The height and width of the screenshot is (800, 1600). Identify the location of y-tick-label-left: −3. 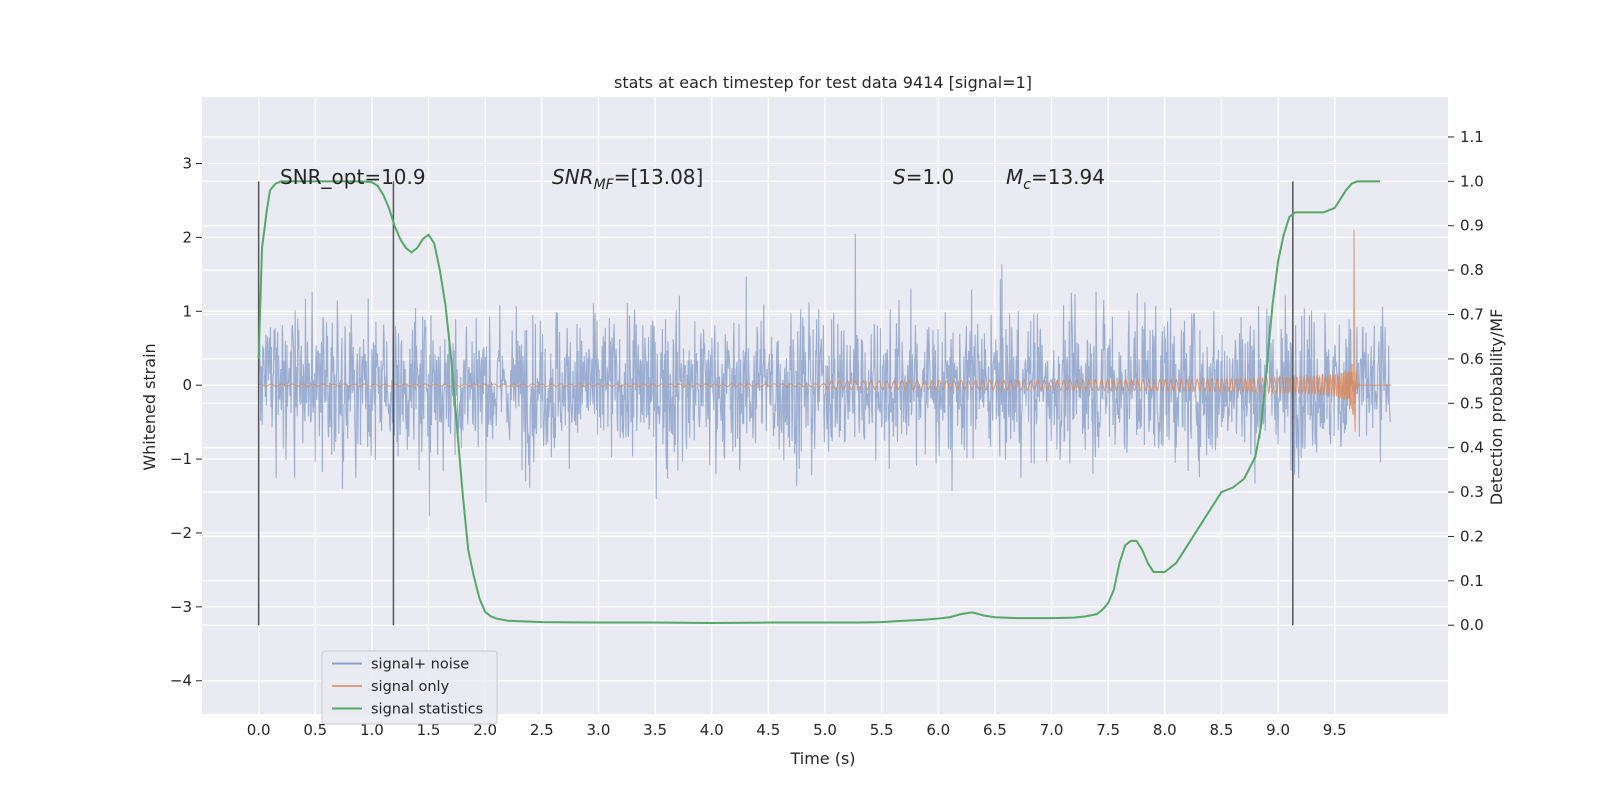
(181, 607).